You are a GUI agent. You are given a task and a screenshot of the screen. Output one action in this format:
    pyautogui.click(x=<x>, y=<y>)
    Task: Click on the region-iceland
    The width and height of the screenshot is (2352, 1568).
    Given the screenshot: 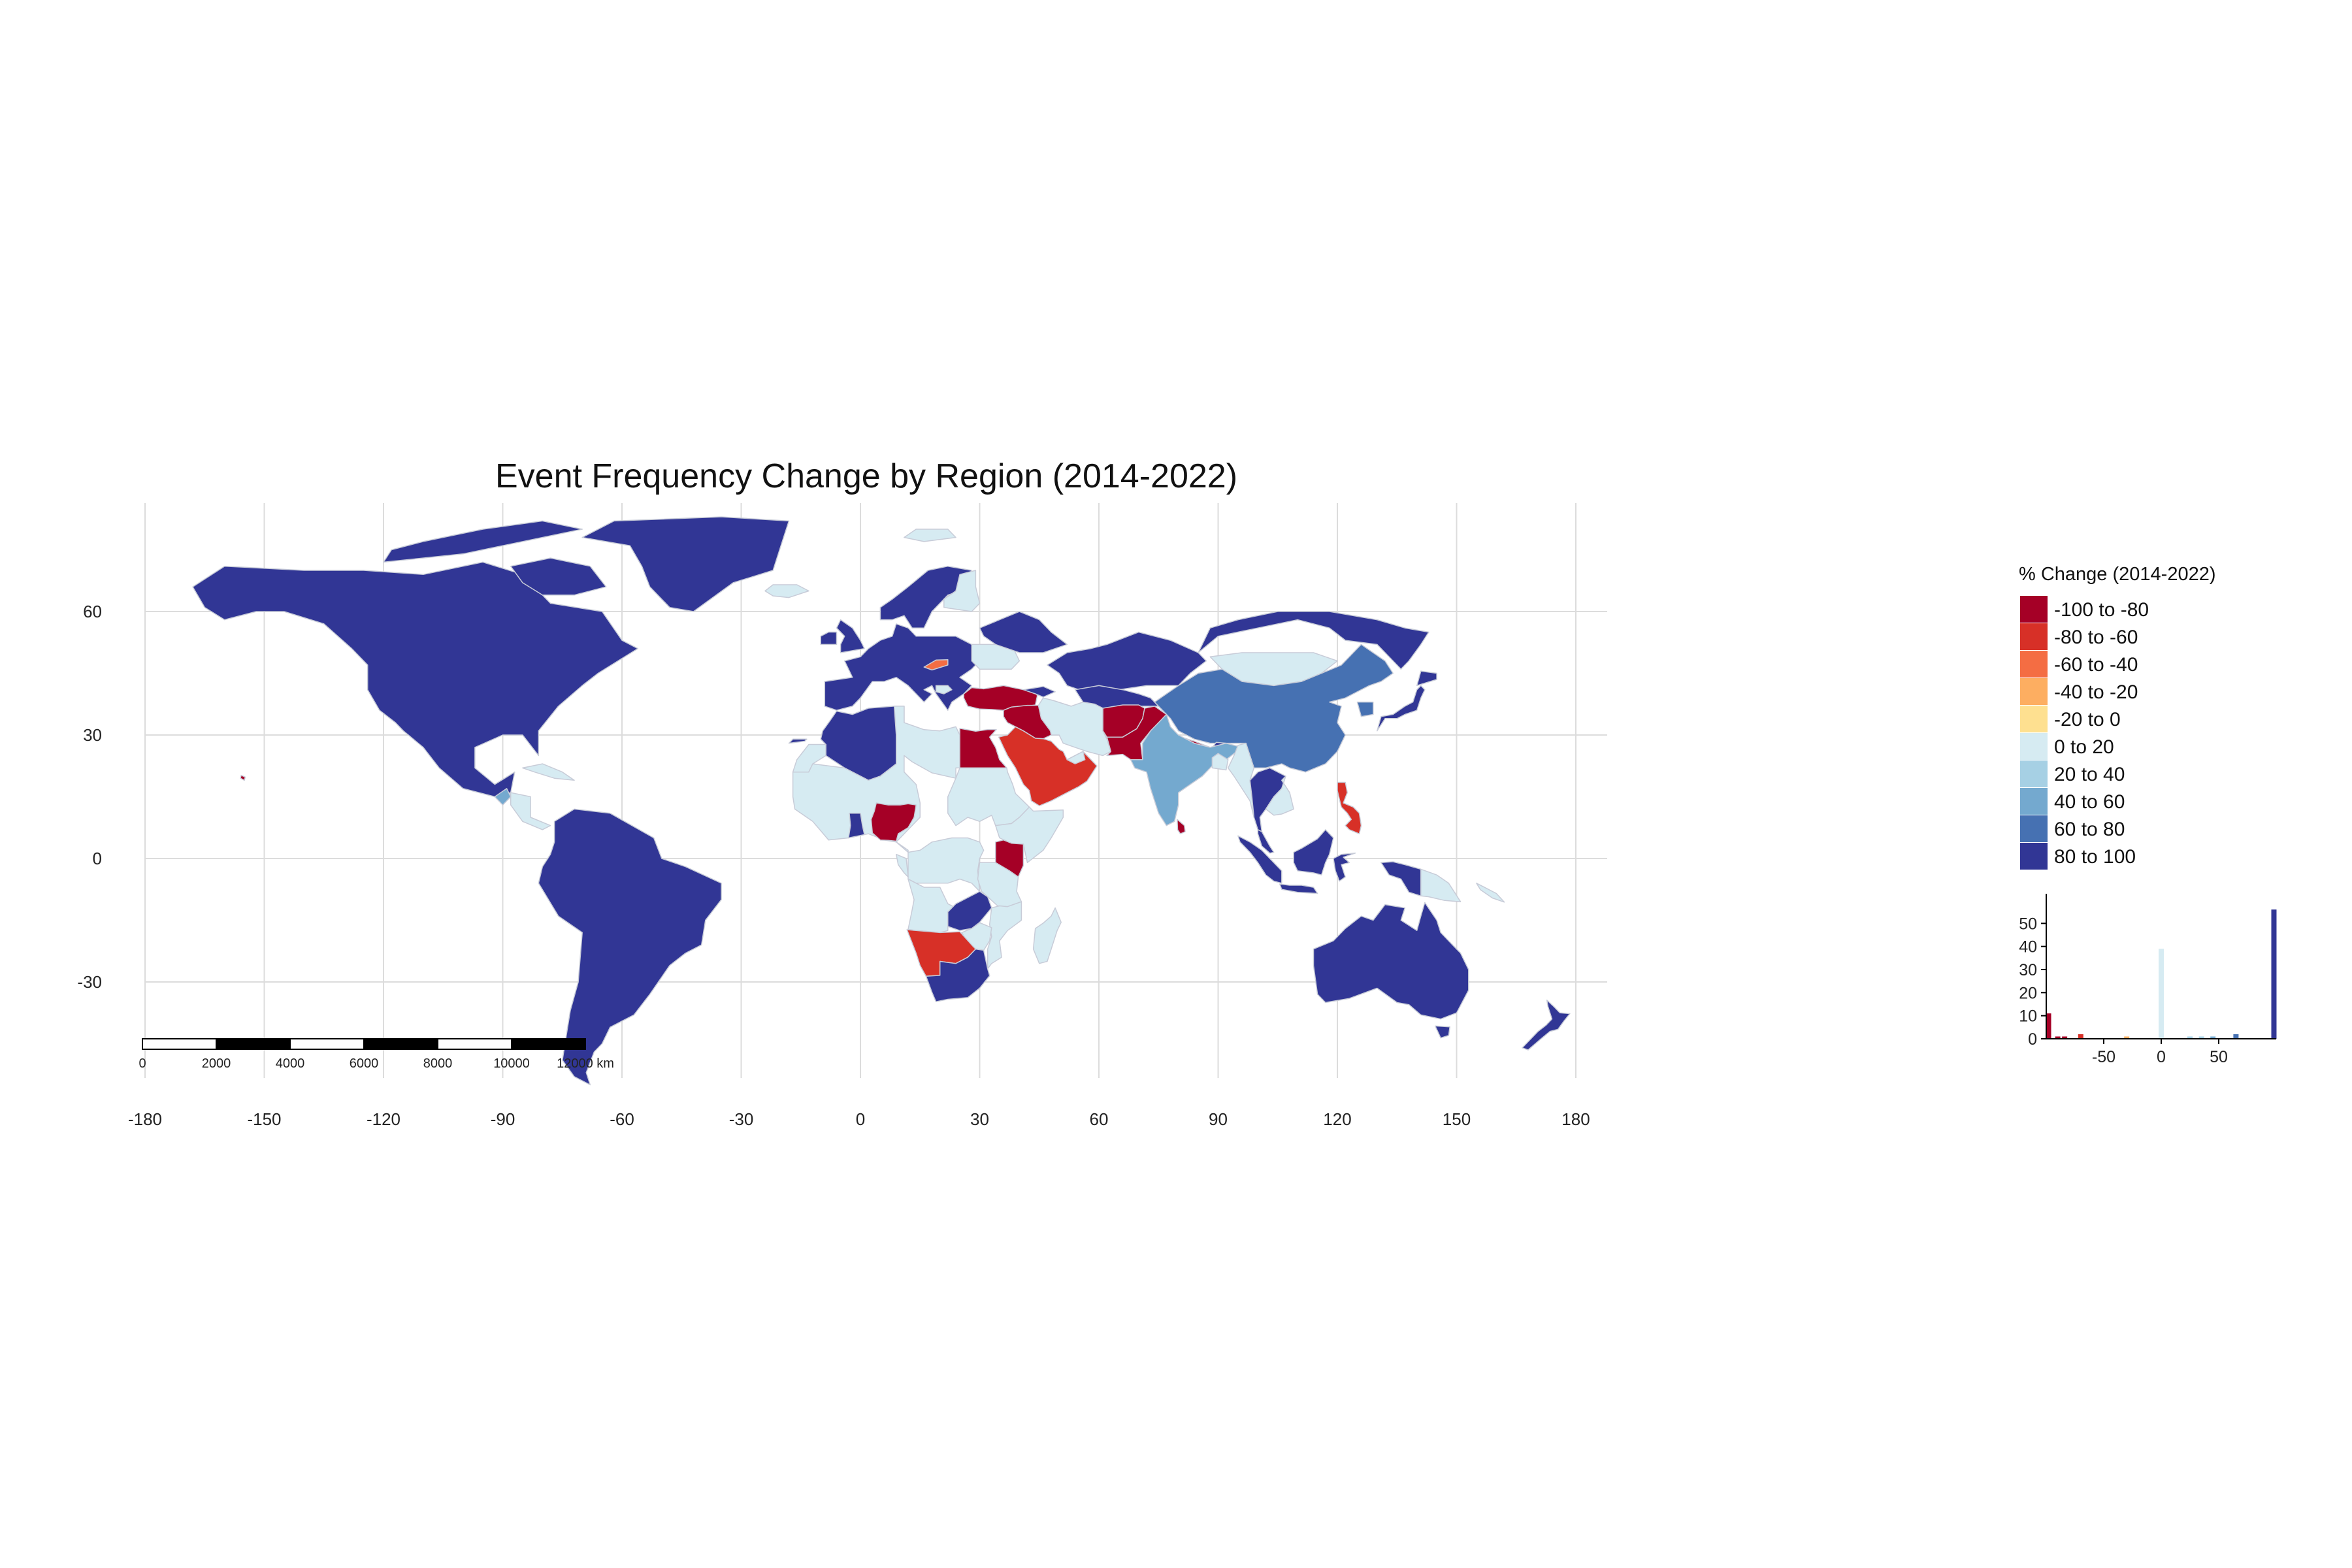 What is the action you would take?
    pyautogui.click(x=786, y=591)
    